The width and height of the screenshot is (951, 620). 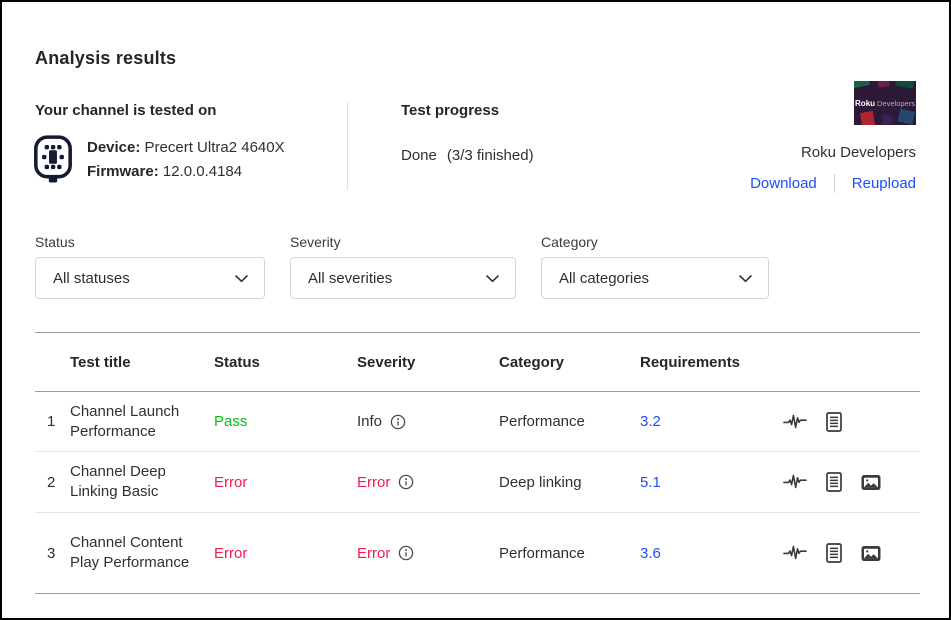 I want to click on filter-category-label: Category, so click(x=569, y=242).